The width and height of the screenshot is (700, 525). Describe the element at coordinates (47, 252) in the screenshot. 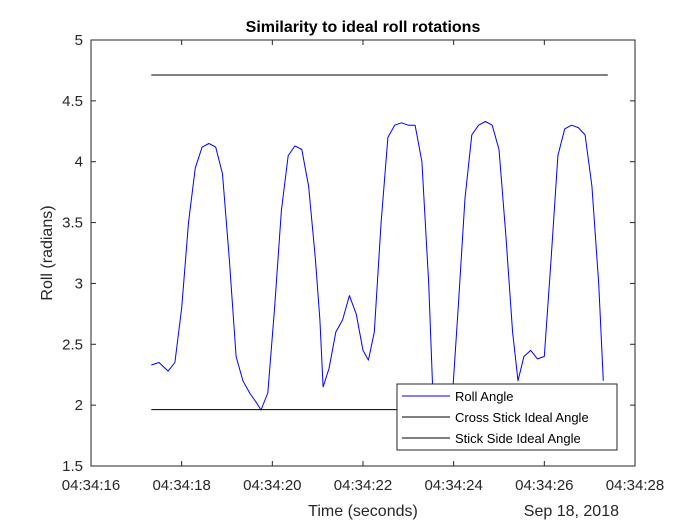

I see `y-axis-label: Roll (radians)` at that location.